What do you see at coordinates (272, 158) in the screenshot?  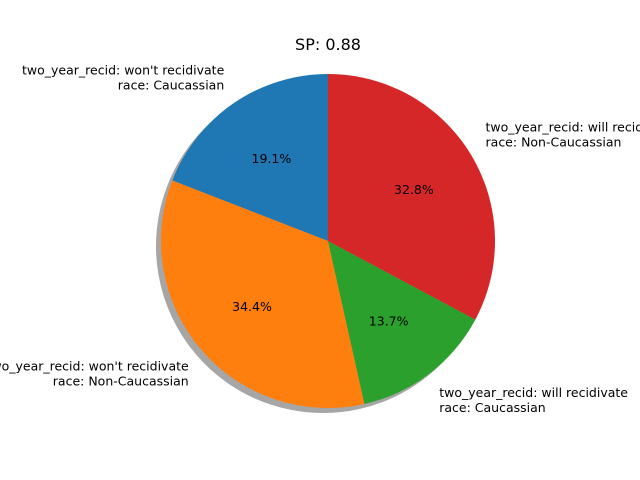 I see `slice-percent-label: 19.1%` at bounding box center [272, 158].